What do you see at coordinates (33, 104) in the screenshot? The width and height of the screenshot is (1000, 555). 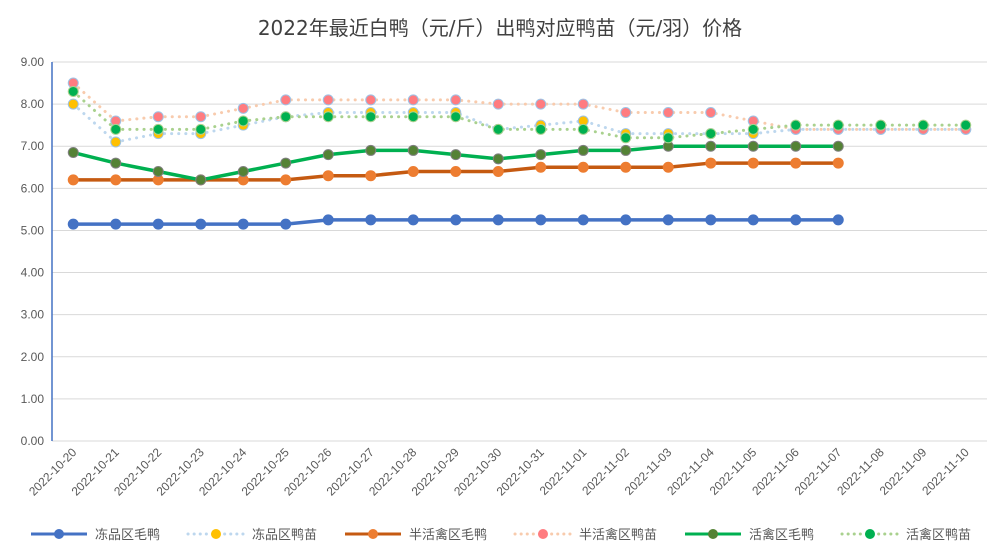 I see `y-tick-label: 8.00` at bounding box center [33, 104].